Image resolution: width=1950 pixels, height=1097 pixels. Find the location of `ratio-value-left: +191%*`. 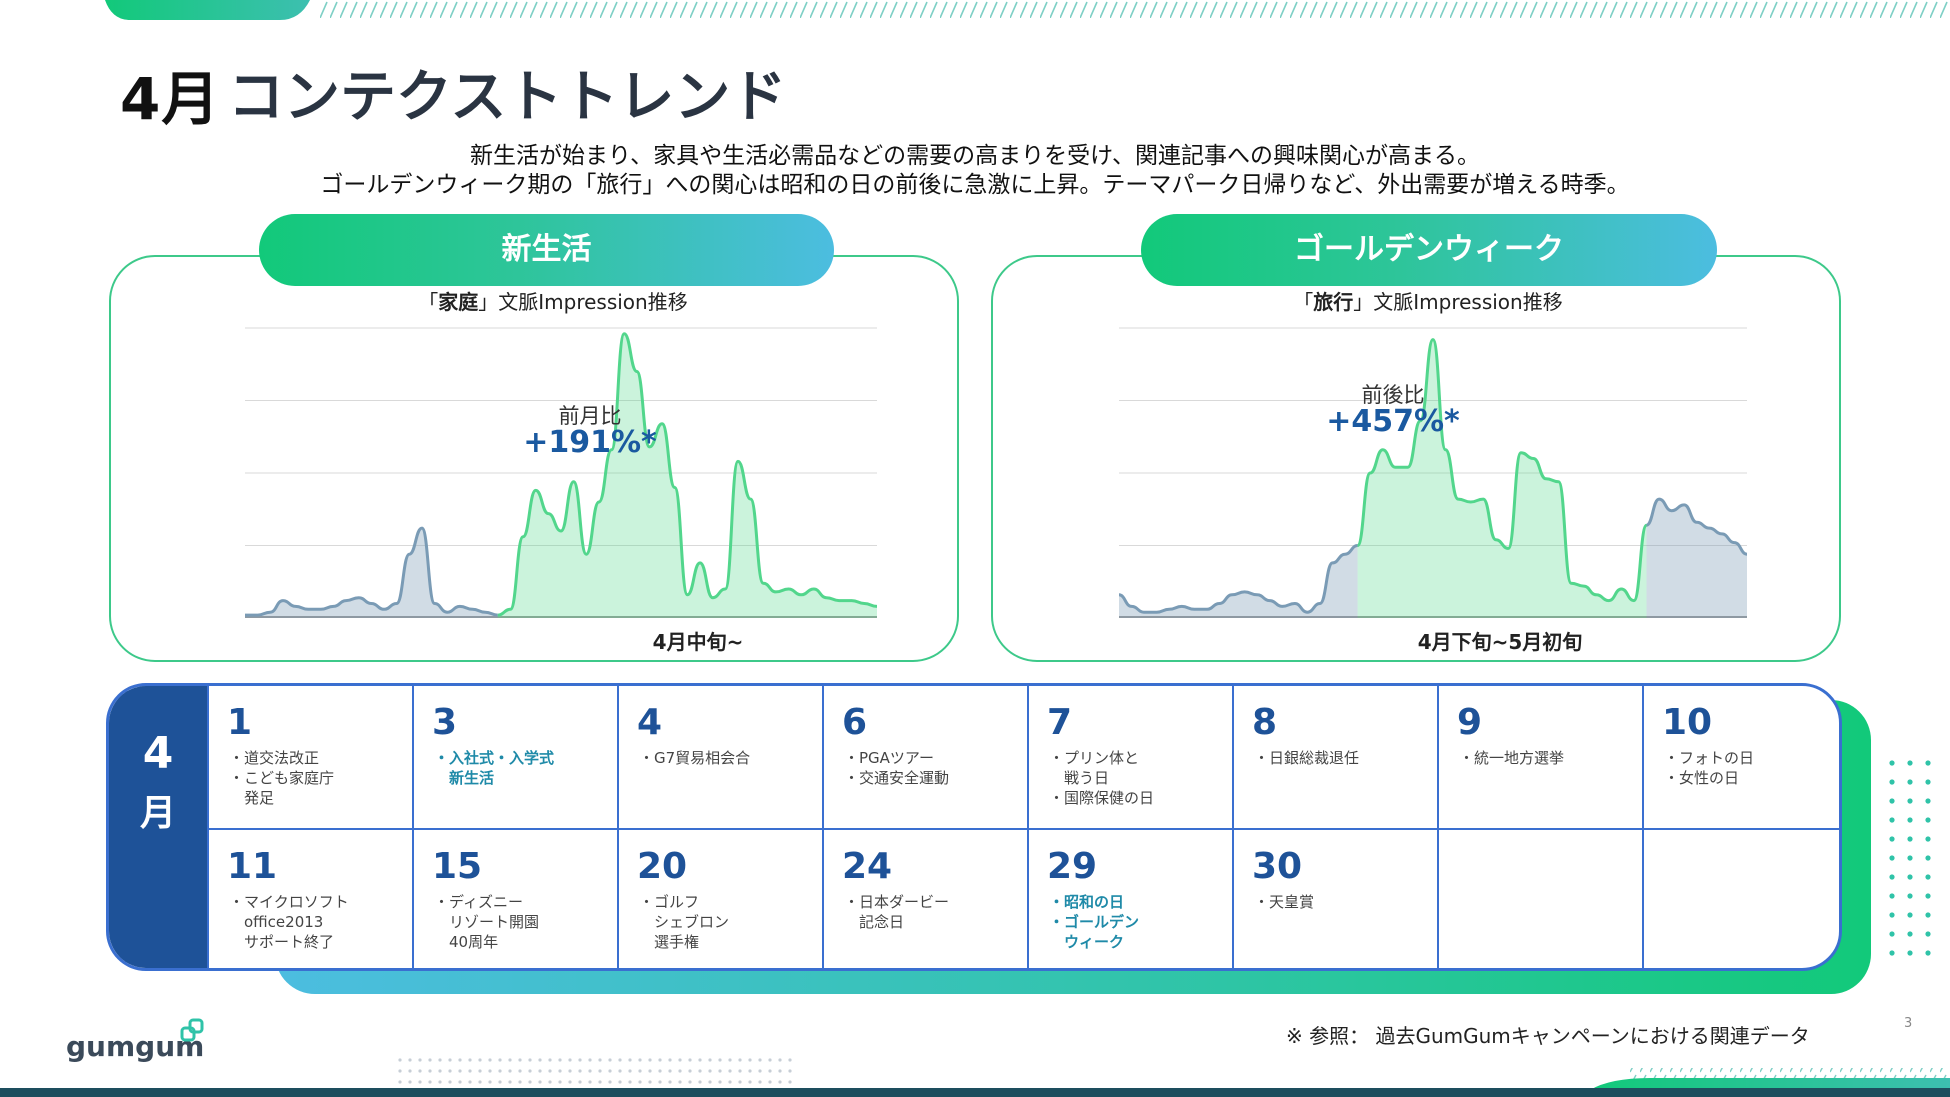

ratio-value-left: +191%* is located at coordinates (590, 442).